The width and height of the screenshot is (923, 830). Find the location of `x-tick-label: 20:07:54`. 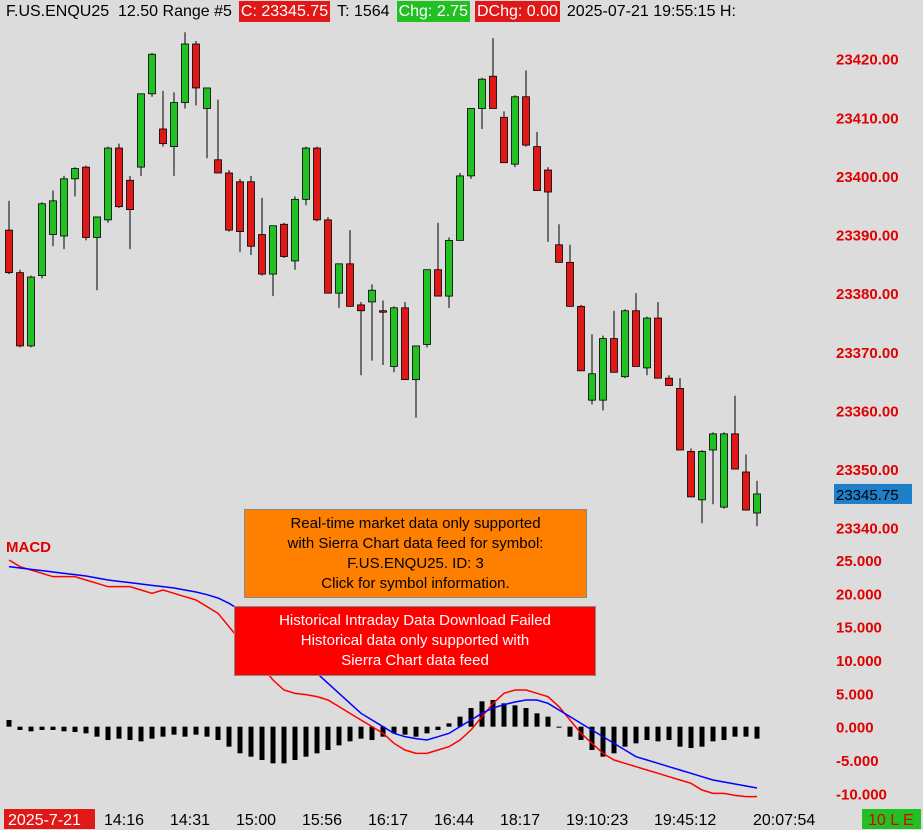

x-tick-label: 20:07:54 is located at coordinates (784, 820).